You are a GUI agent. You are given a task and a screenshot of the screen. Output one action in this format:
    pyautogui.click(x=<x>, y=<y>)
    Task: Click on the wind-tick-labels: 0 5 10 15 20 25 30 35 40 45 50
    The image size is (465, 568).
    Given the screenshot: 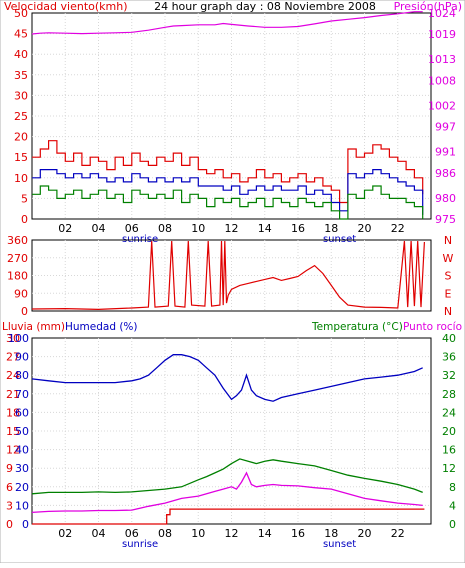 What is the action you would take?
    pyautogui.click(x=21, y=116)
    